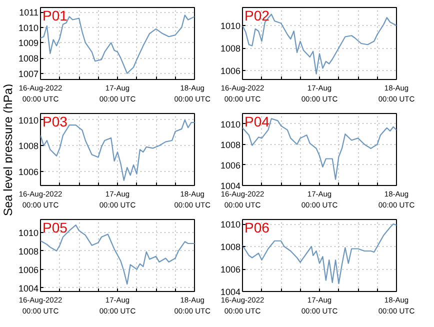 This screenshot has height=327, width=434. Describe the element at coordinates (257, 122) in the screenshot. I see `chart-title: P04` at that location.